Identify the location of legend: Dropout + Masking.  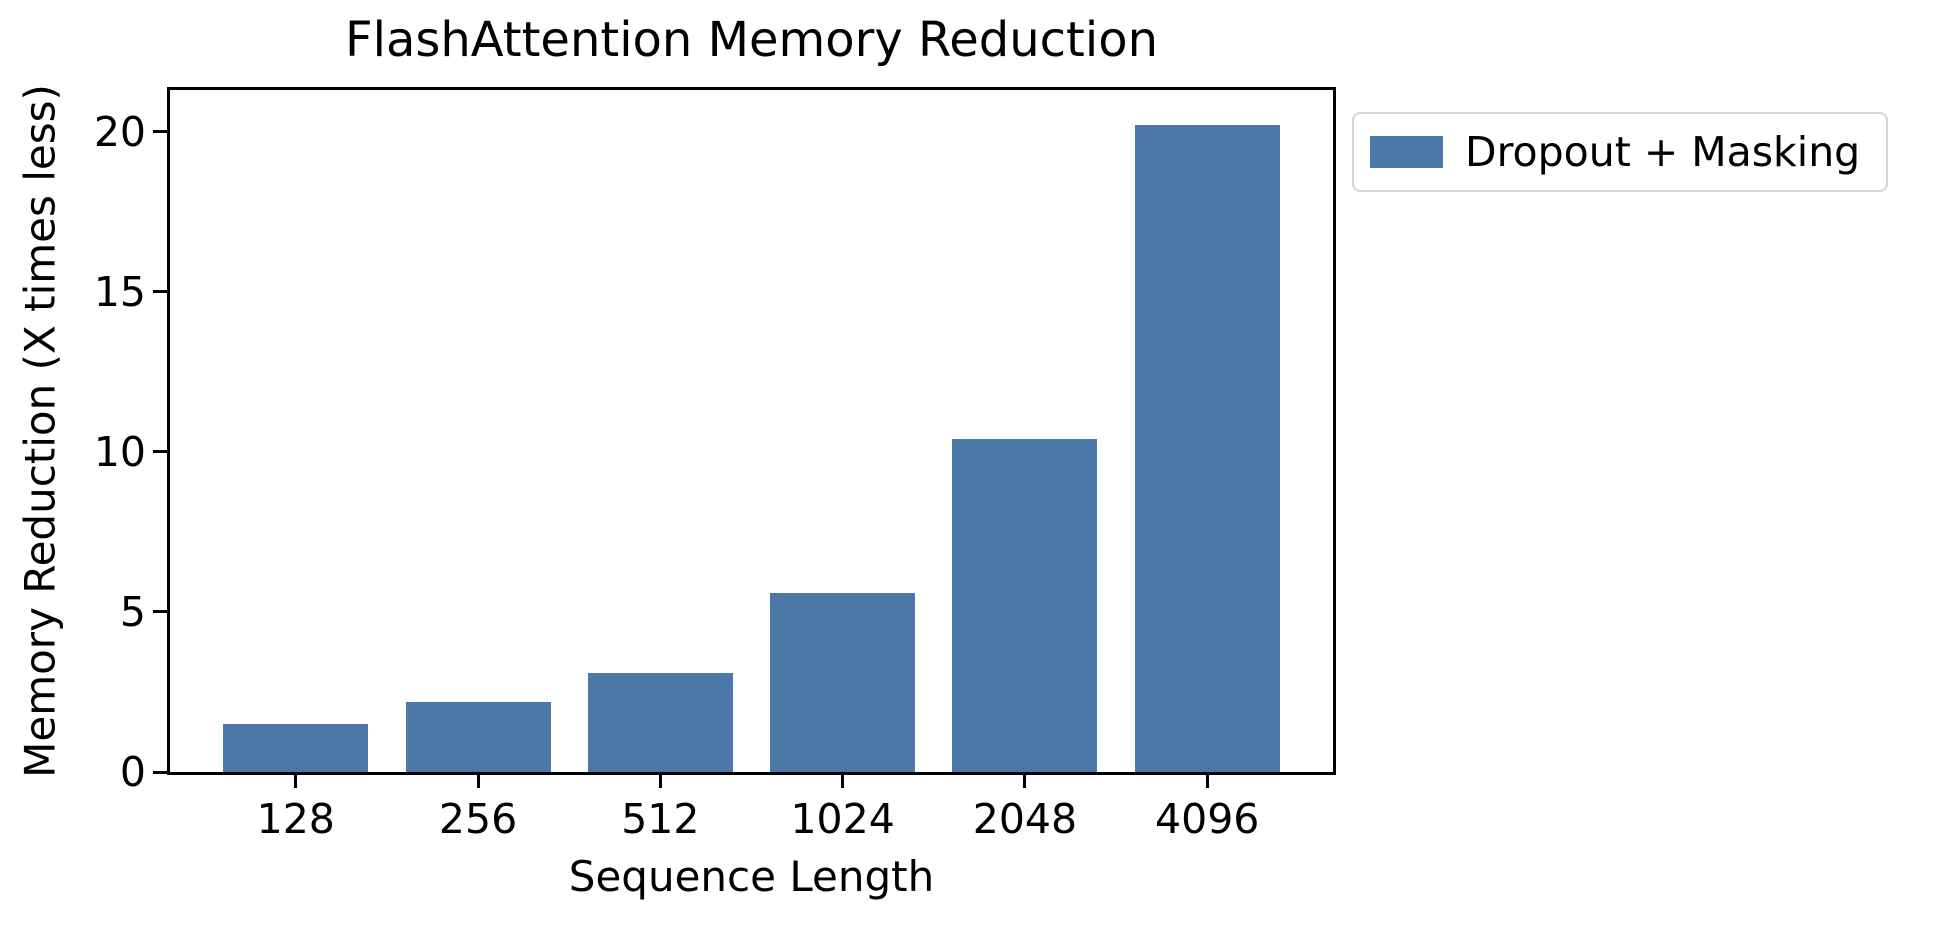
(1620, 152).